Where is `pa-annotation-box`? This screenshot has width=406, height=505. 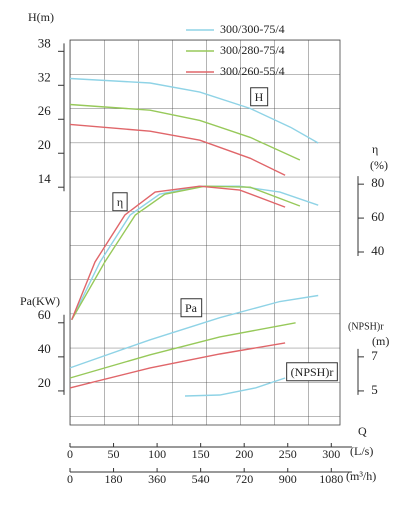
pa-annotation-box is located at coordinates (191, 308).